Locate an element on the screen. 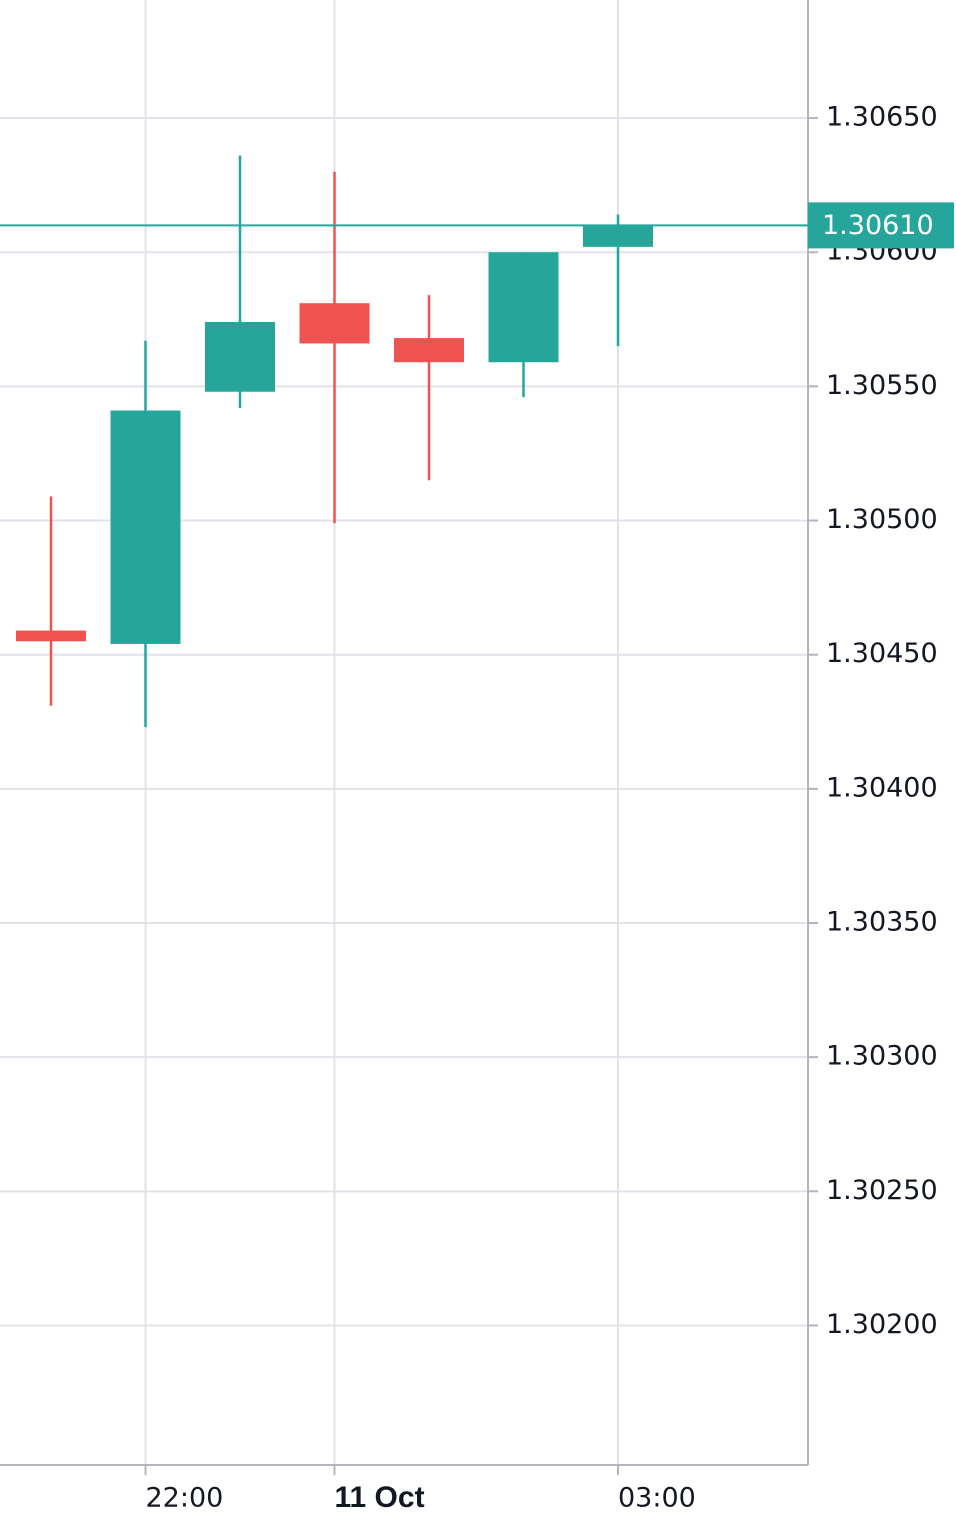  x-tick-label: 11 Oct is located at coordinates (380, 1497).